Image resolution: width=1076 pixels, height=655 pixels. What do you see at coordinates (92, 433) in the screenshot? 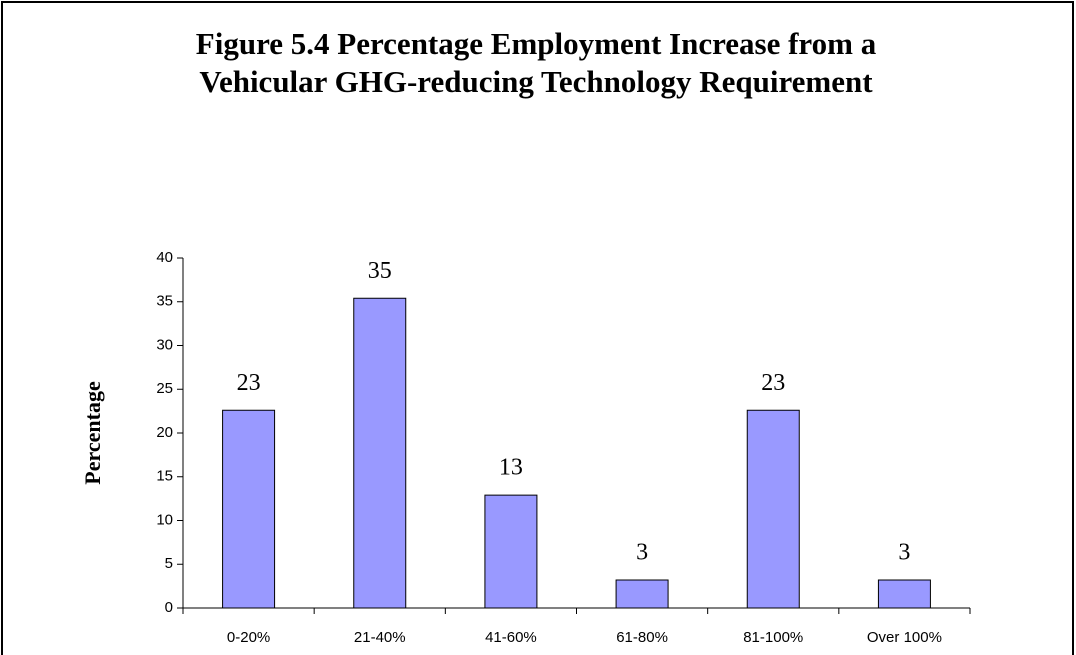
I see `y-axis-label: Percentage` at bounding box center [92, 433].